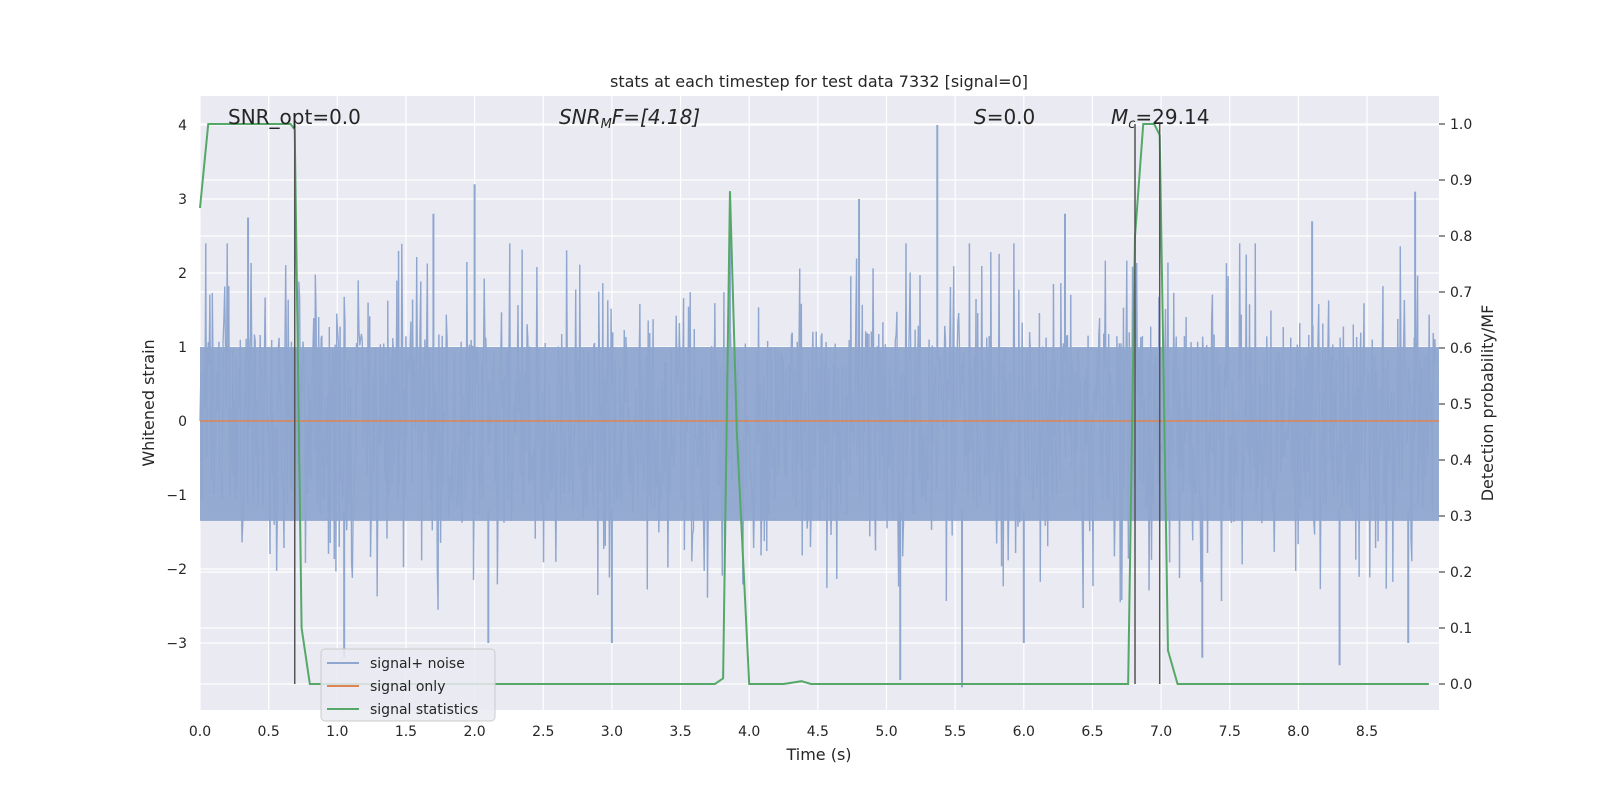 The height and width of the screenshot is (800, 1600). Describe the element at coordinates (182, 422) in the screenshot. I see `y-tick-label: 0` at that location.